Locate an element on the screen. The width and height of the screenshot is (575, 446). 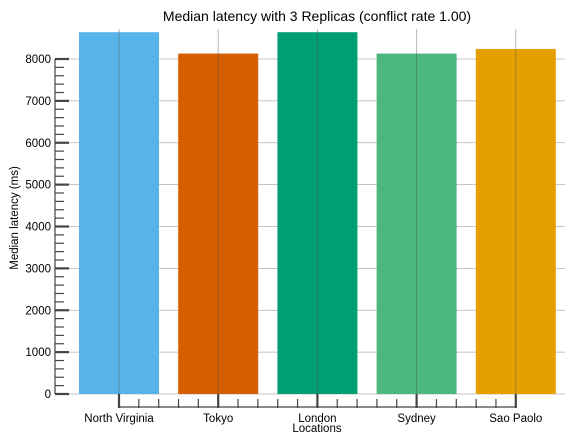
x-tick-label: London is located at coordinates (317, 419).